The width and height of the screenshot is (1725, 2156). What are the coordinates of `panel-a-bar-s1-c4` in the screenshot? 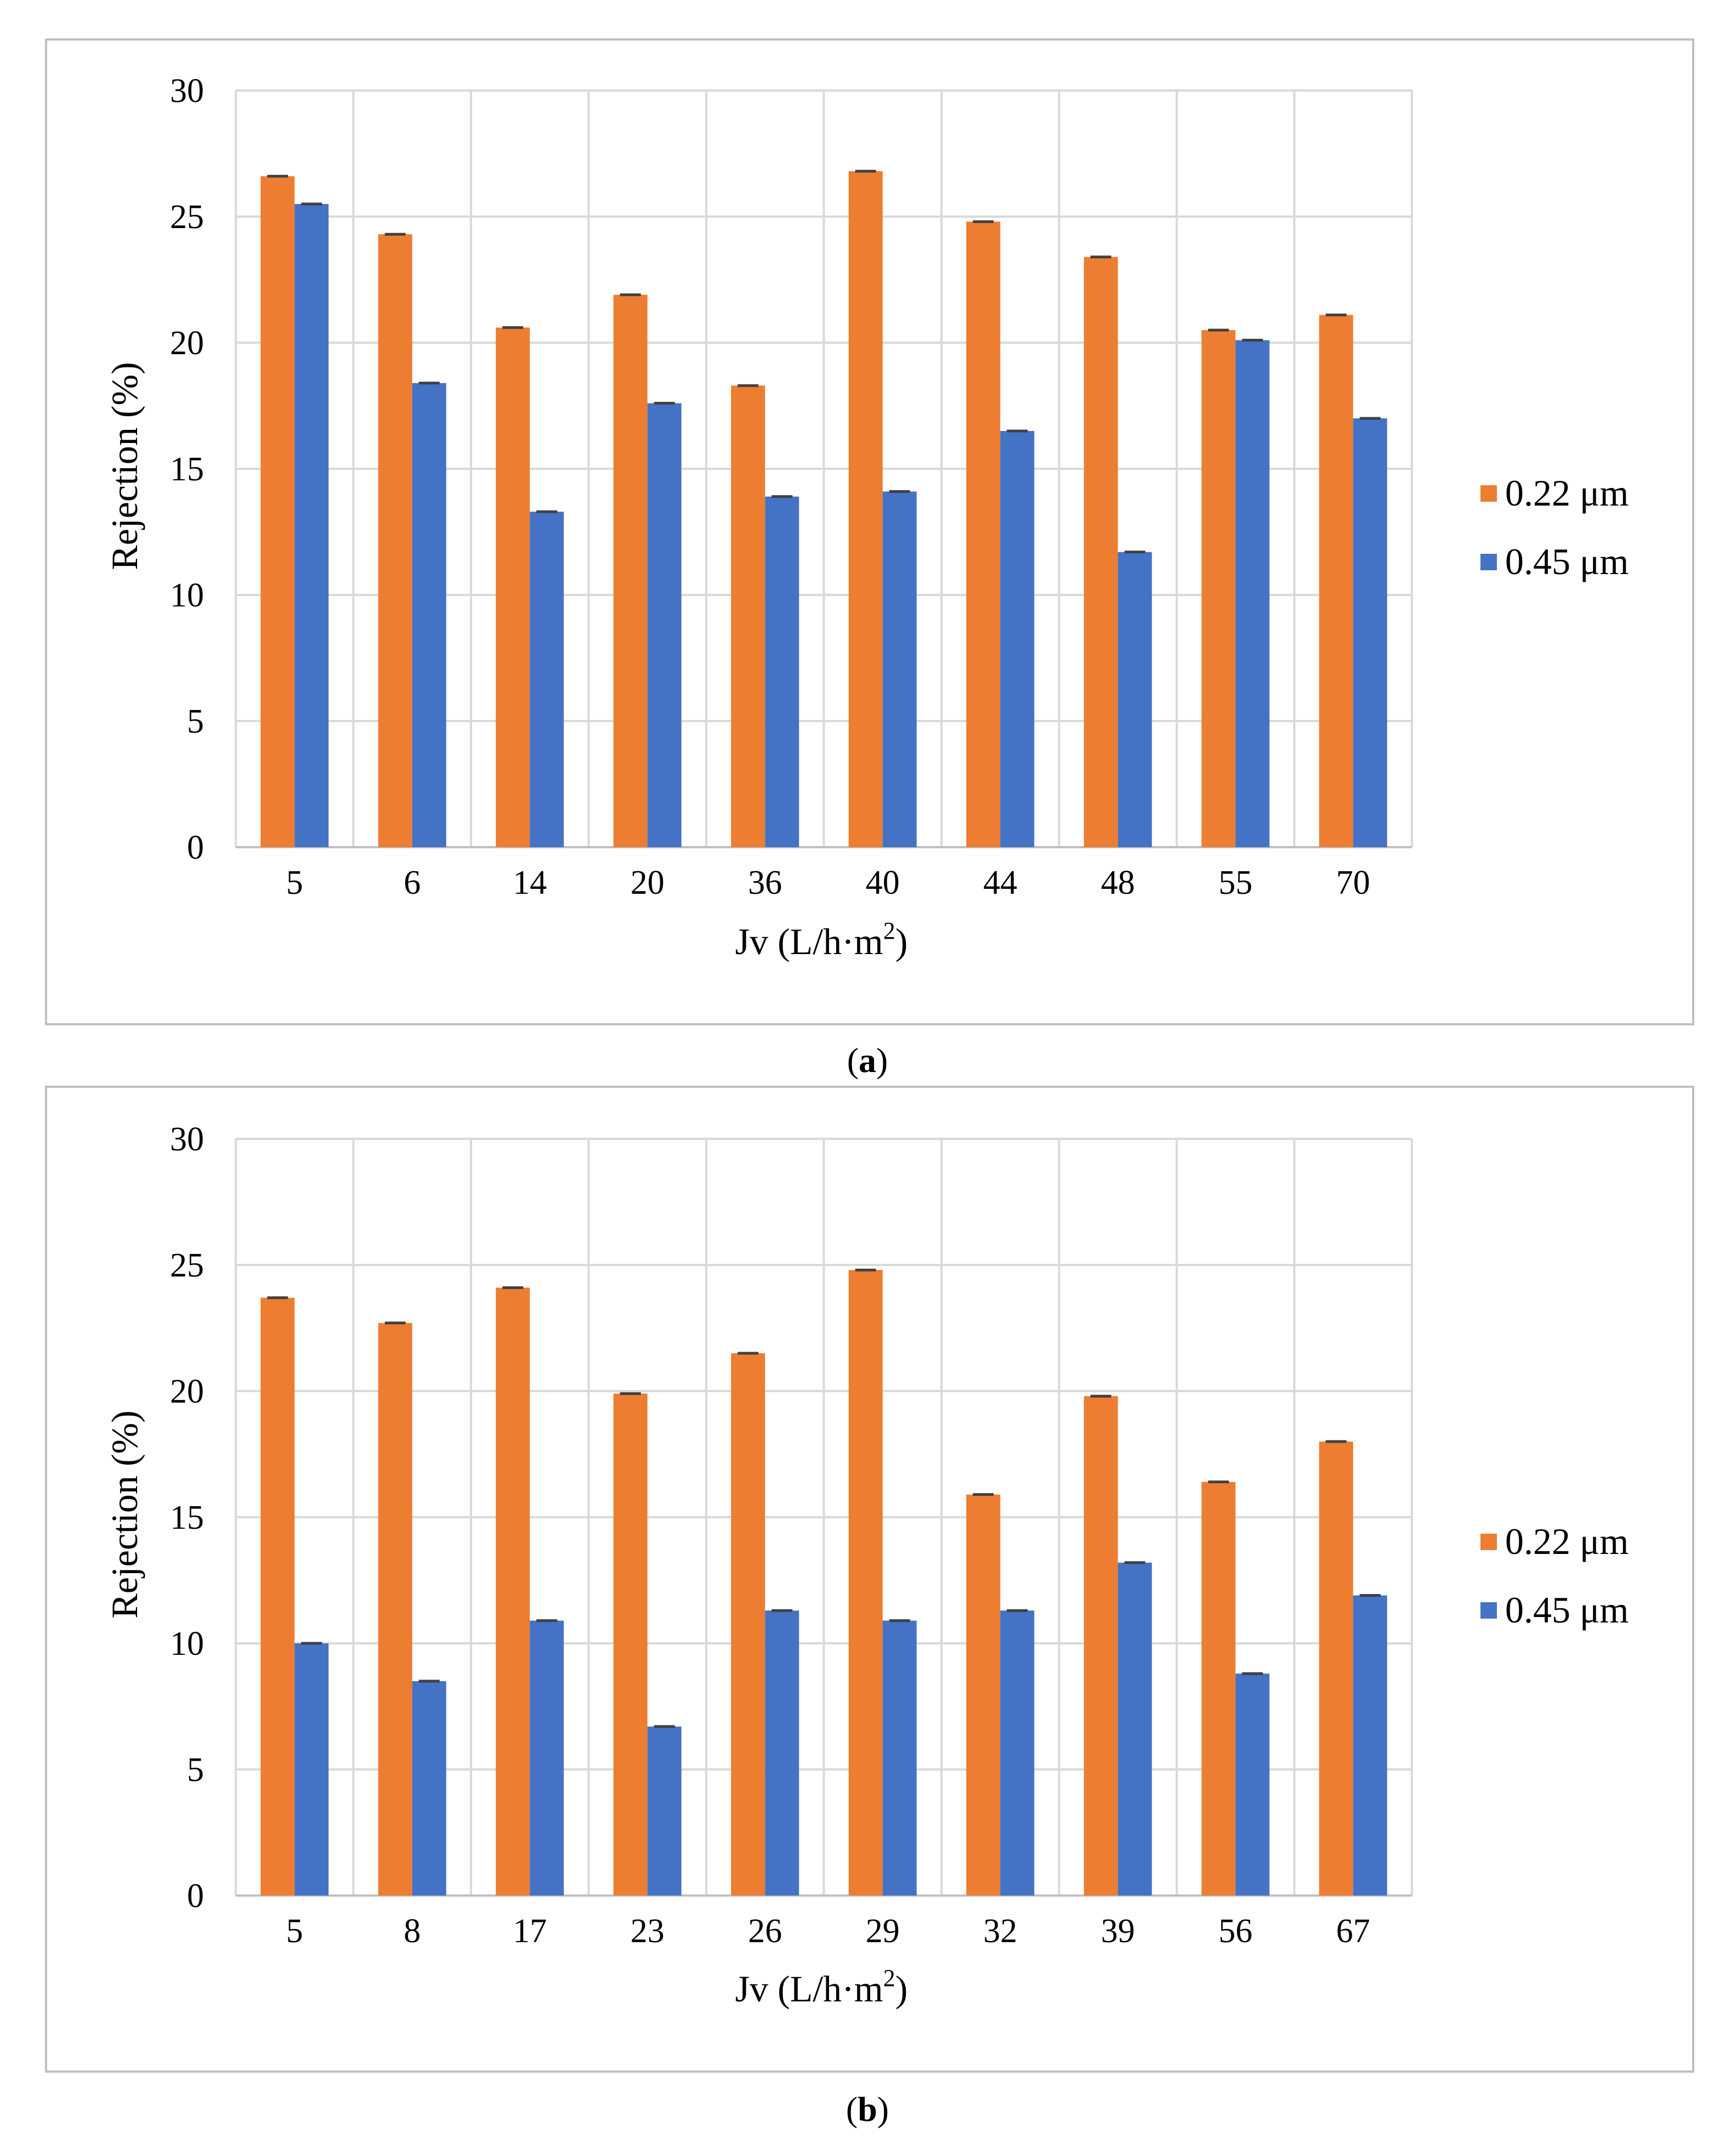 It's located at (782, 671).